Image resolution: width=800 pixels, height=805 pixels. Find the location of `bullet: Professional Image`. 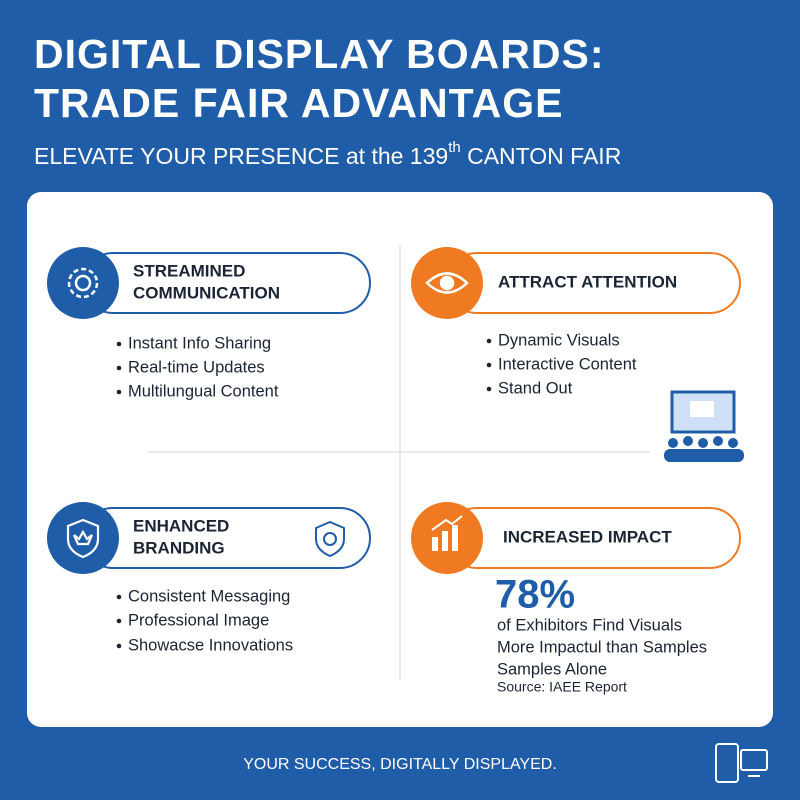

bullet: Professional Image is located at coordinates (198, 620).